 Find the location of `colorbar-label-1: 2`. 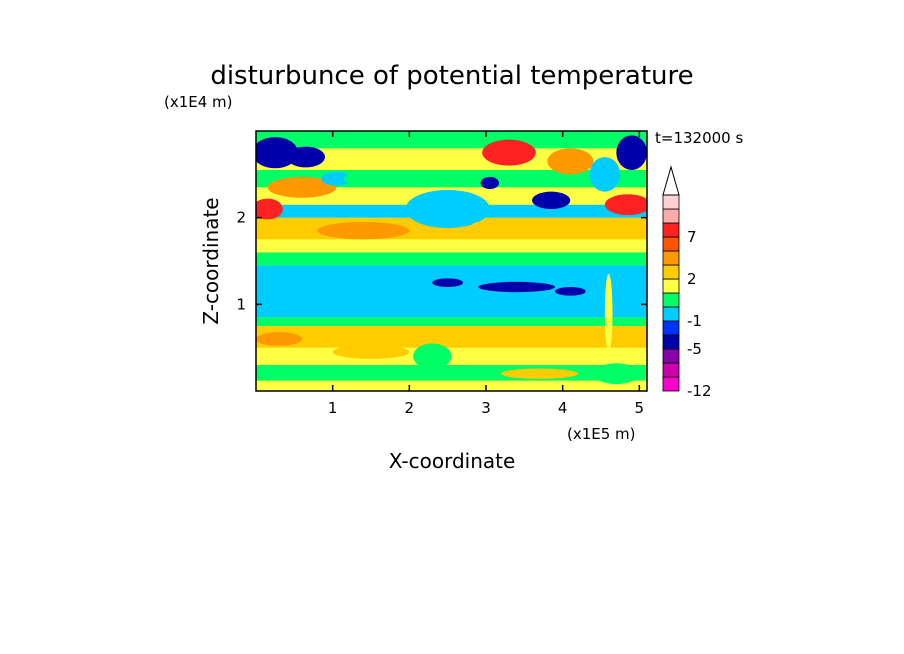

colorbar-label-1: 2 is located at coordinates (692, 279).